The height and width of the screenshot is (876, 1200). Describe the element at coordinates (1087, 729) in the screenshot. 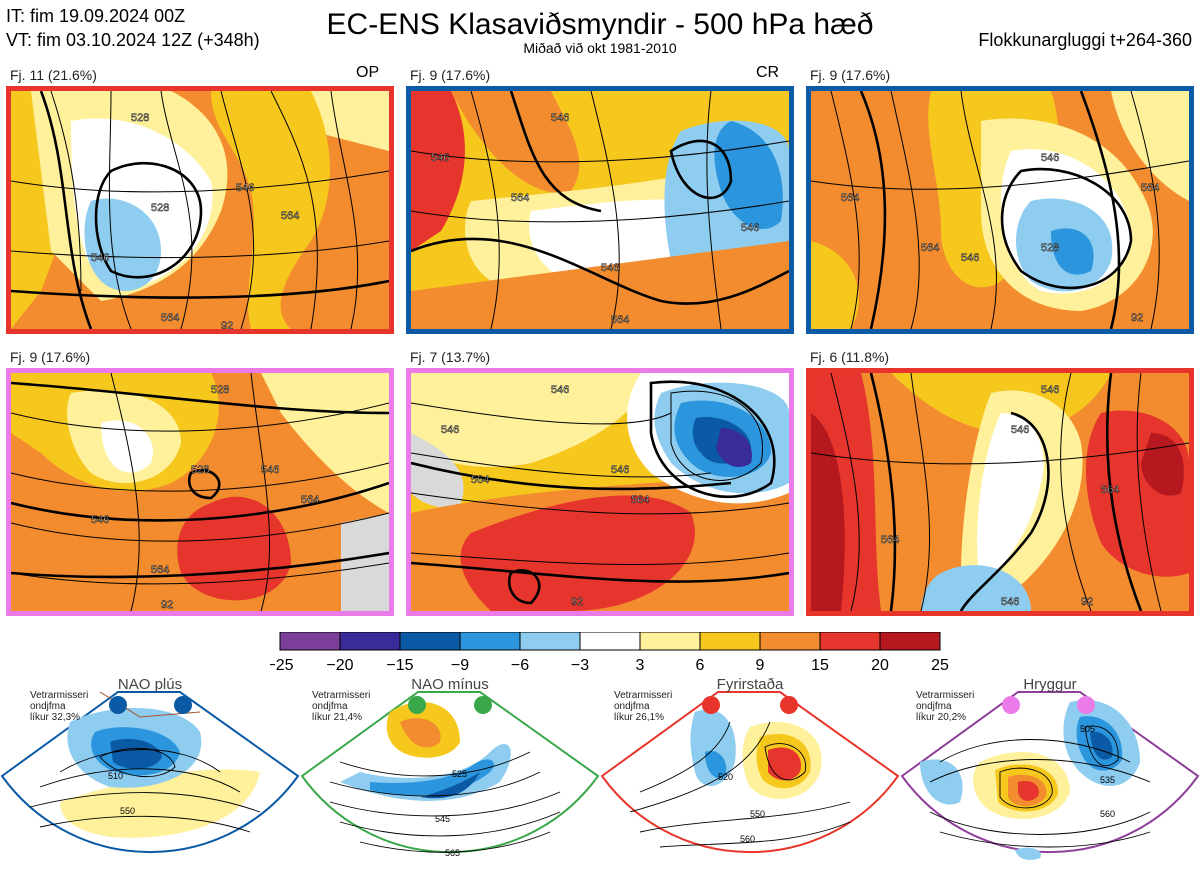

I see `regime-contour-label: 505` at that location.